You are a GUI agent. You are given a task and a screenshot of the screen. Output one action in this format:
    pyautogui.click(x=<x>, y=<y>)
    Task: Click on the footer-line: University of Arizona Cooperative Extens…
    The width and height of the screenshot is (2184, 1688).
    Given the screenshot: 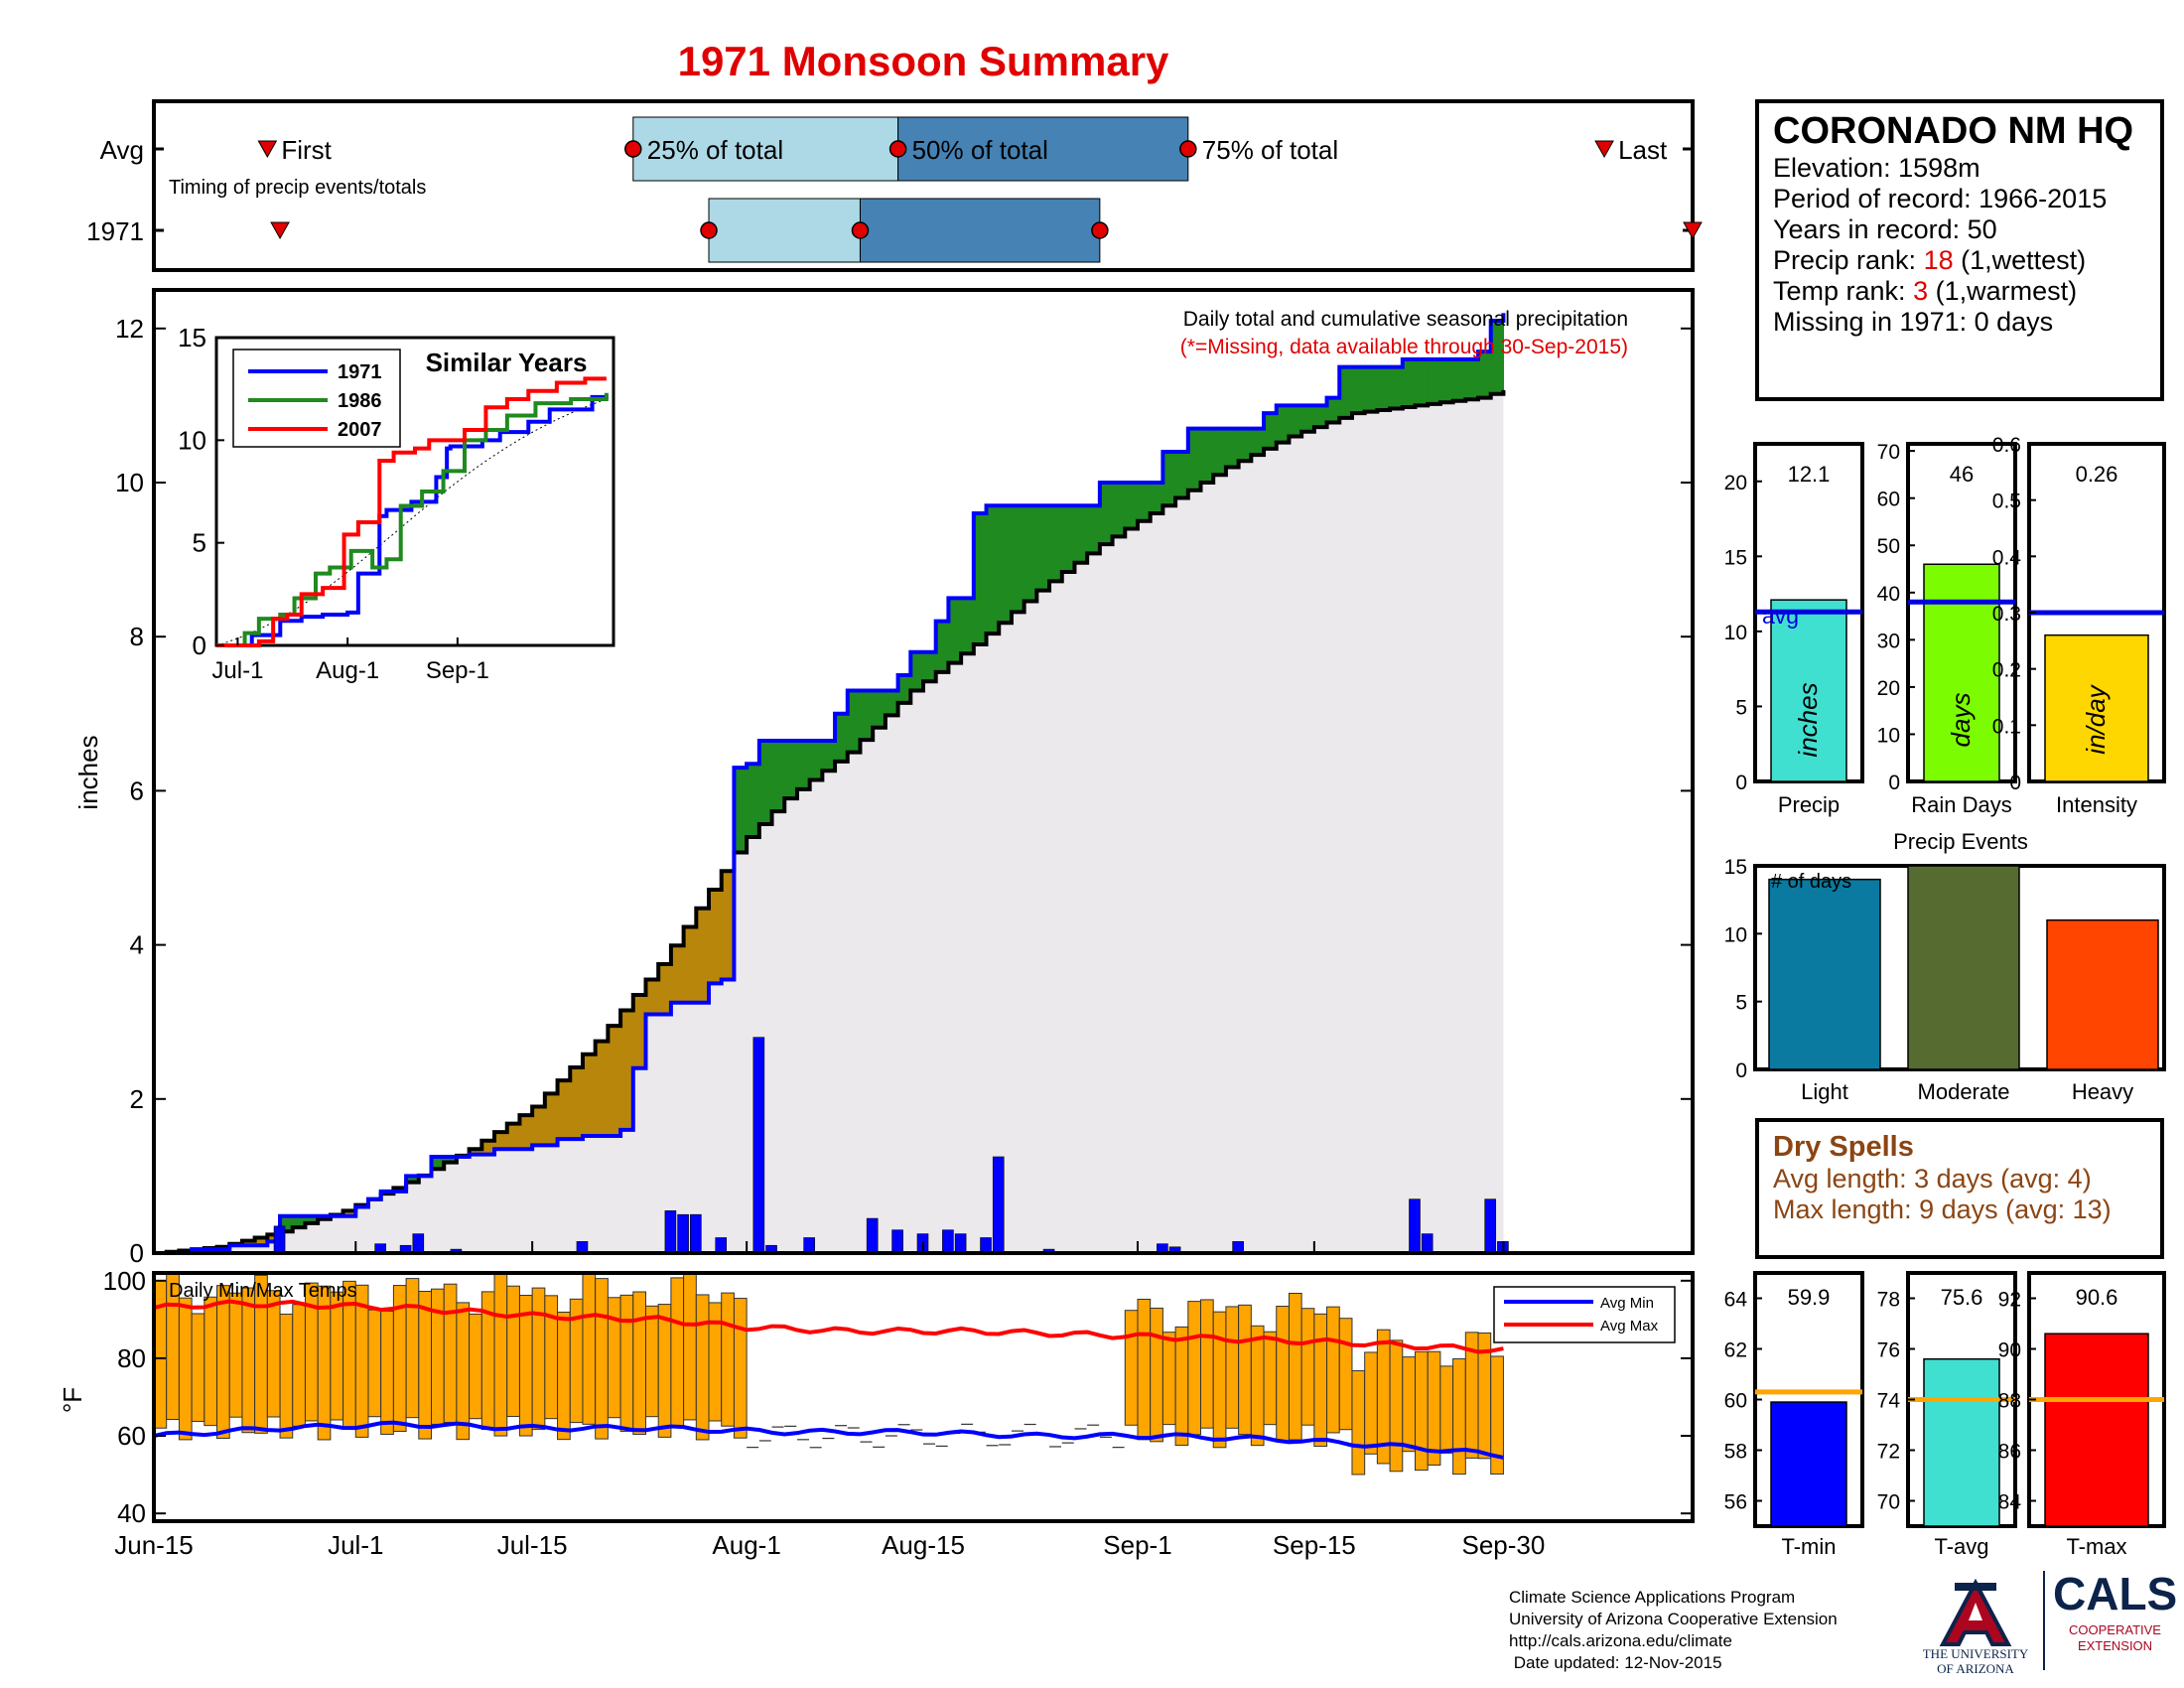 What is the action you would take?
    pyautogui.click(x=1673, y=1619)
    